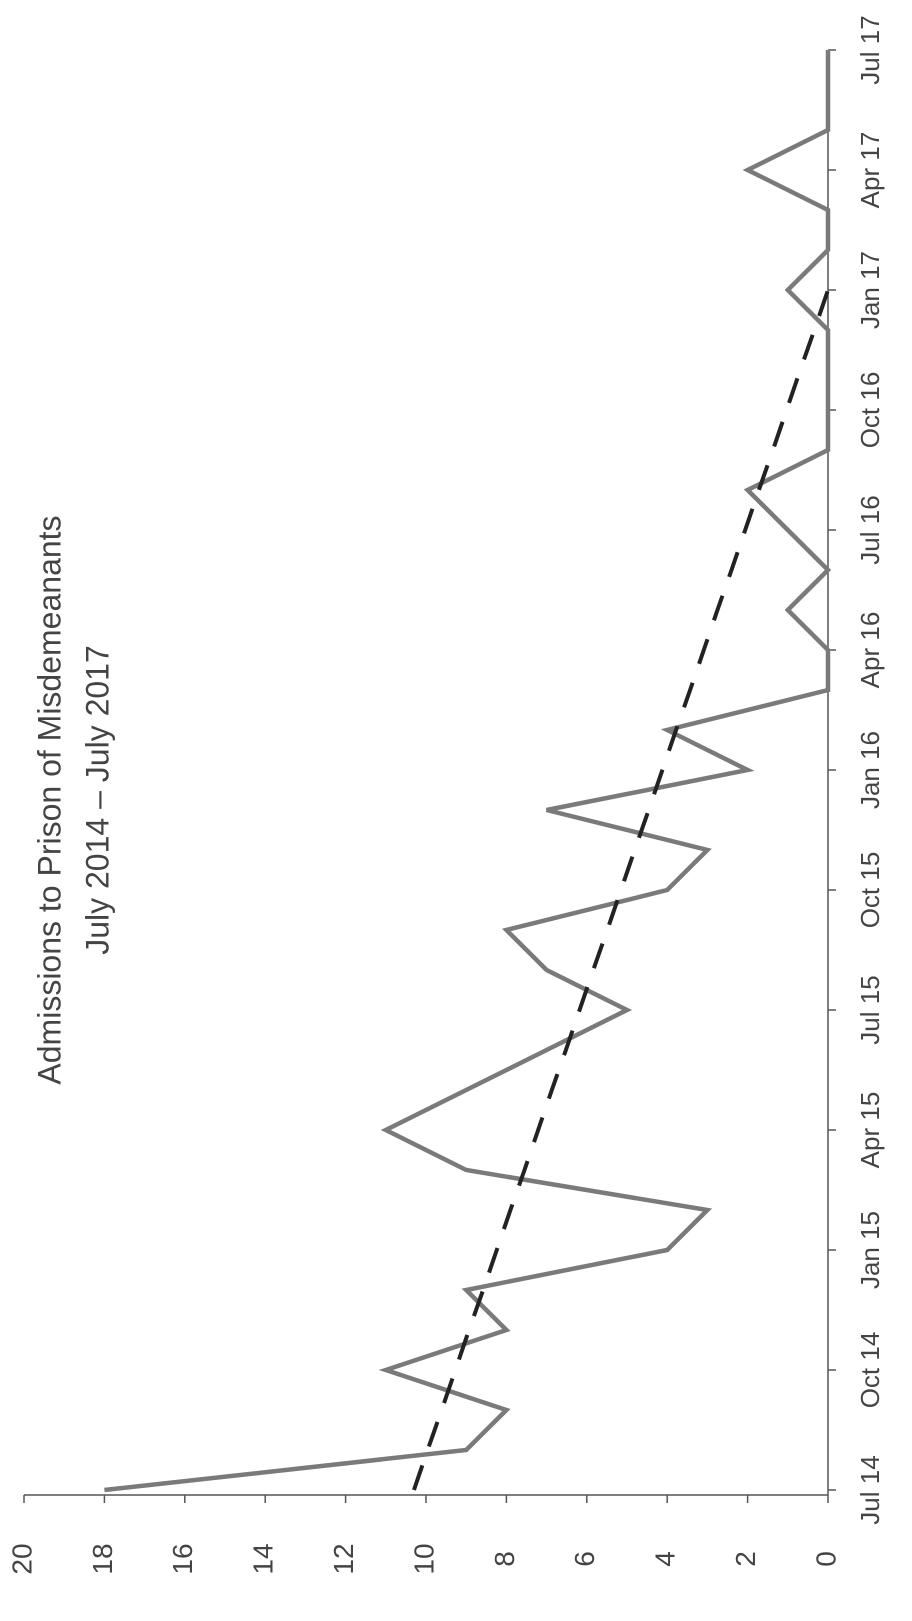  I want to click on x-tick-label: Jul 15, so click(870, 1009).